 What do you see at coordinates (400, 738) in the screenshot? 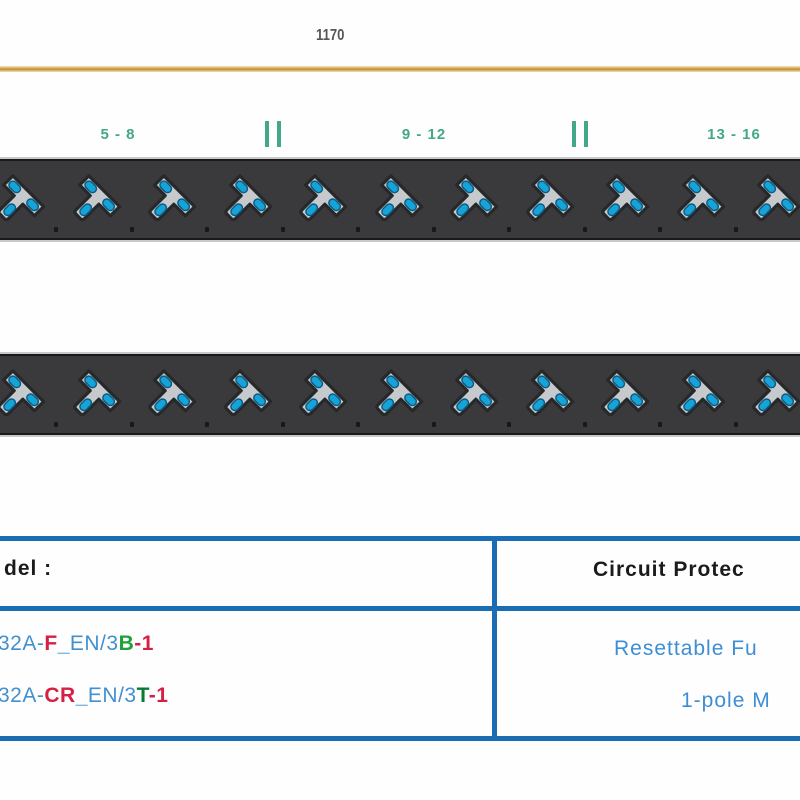
I see `table-bottom-border` at bounding box center [400, 738].